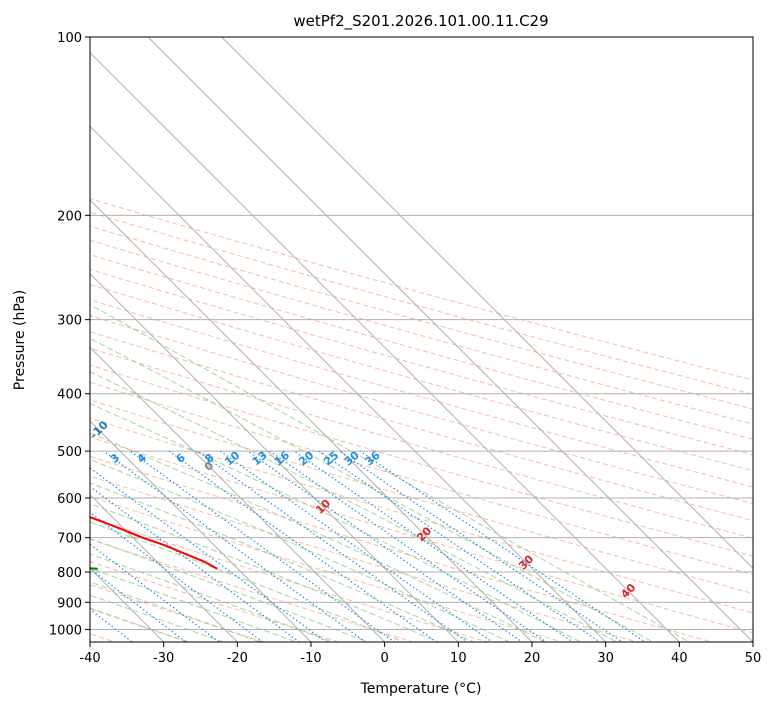 The width and height of the screenshot is (775, 708). I want to click on x-tick-label: 0, so click(385, 658).